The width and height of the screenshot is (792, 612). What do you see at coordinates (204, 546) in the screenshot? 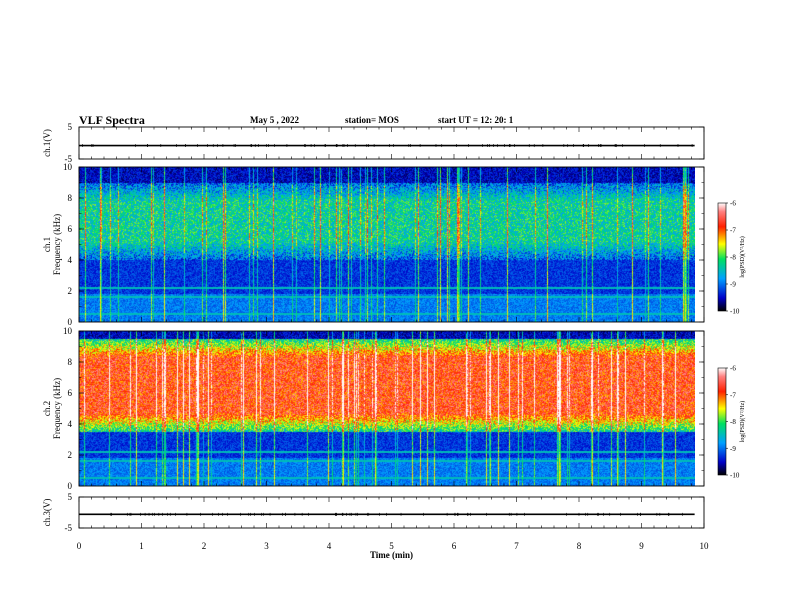
I see `x-tick-label: 2` at bounding box center [204, 546].